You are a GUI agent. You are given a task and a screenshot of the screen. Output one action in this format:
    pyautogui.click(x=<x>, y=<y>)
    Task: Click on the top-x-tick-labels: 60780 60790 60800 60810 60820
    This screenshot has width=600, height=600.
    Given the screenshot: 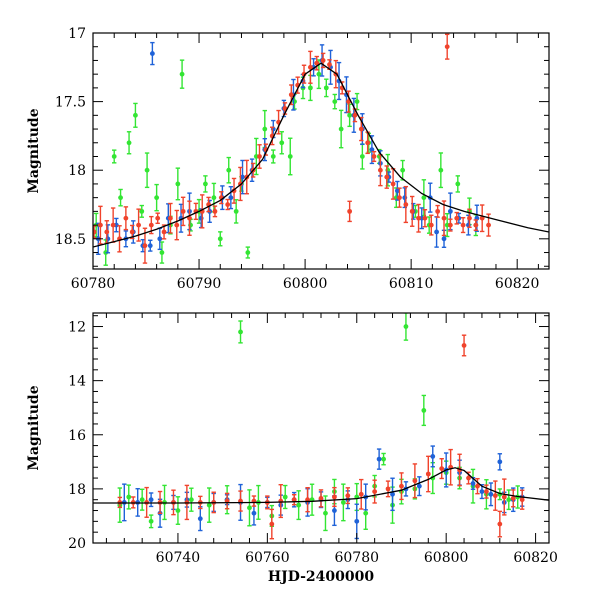 What is the action you would take?
    pyautogui.click(x=305, y=284)
    